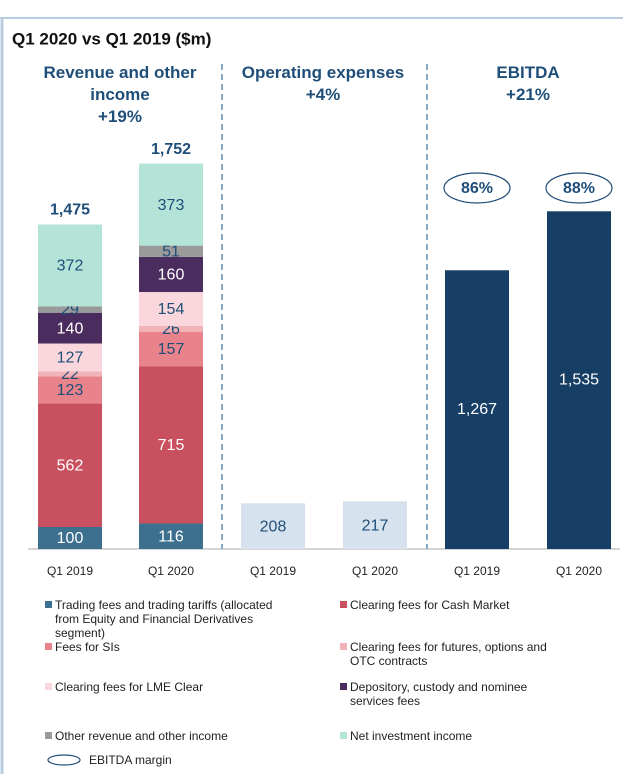  Describe the element at coordinates (111, 38) in the screenshot. I see `page-title: Q1 2020 vs Q1 2019 ($m)` at that location.